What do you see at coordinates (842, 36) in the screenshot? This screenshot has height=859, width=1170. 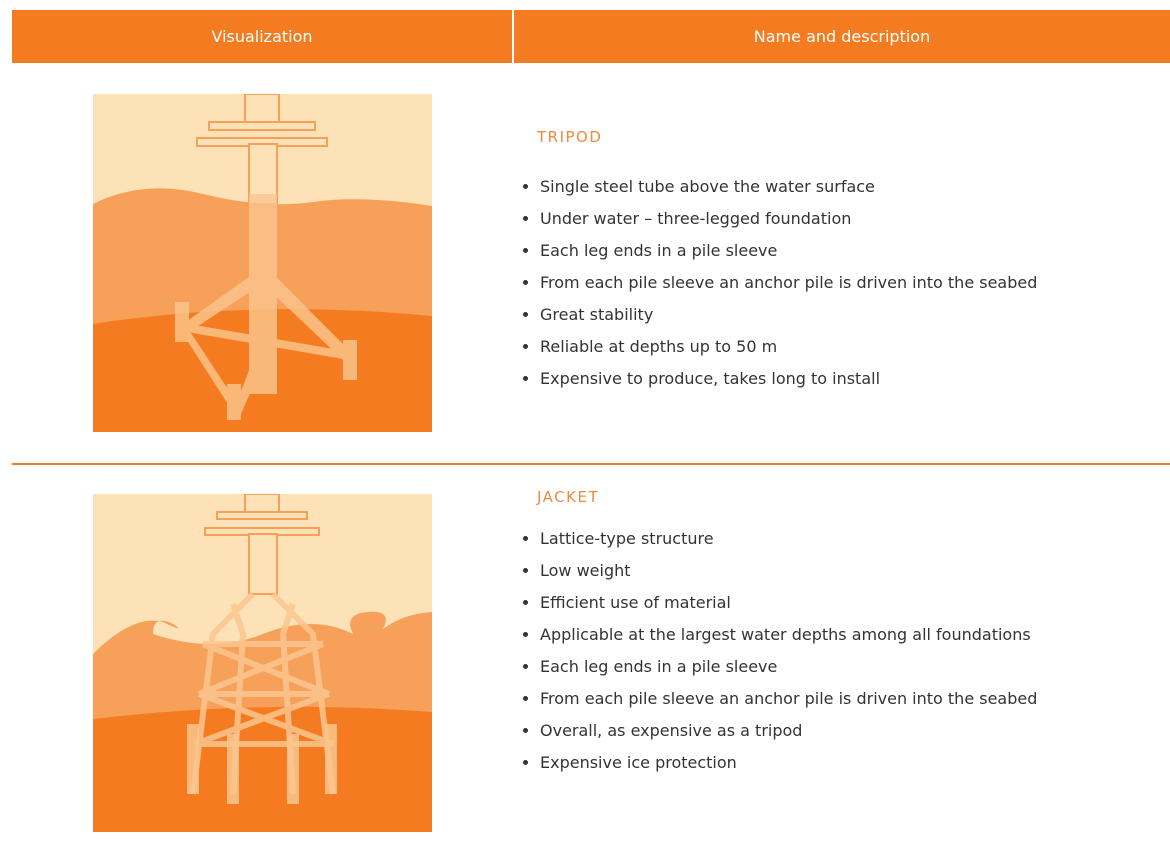 I see `header-cell: Name and description` at bounding box center [842, 36].